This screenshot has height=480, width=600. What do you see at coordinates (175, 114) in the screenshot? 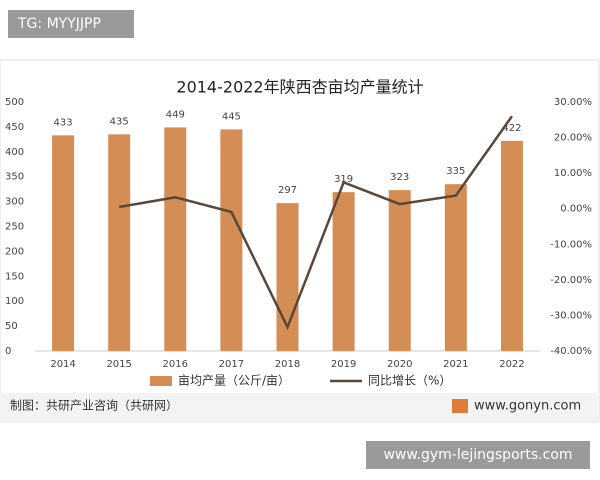
I see `data-label: 449` at bounding box center [175, 114].